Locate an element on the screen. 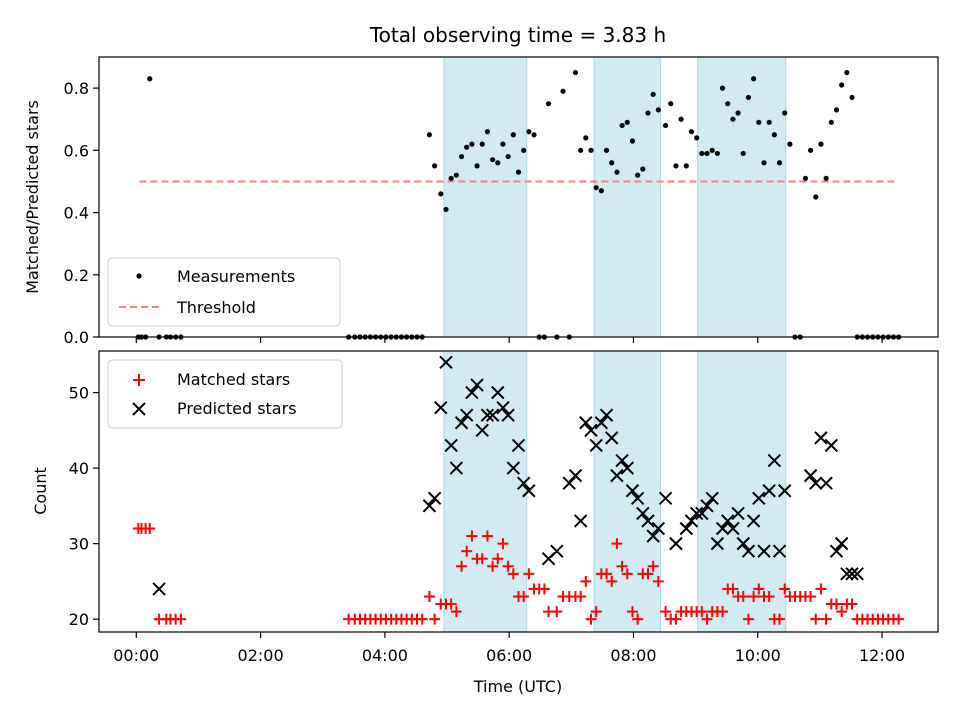 Image resolution: width=960 pixels, height=724 pixels. x-tick-label: 06:00 is located at coordinates (509, 655).